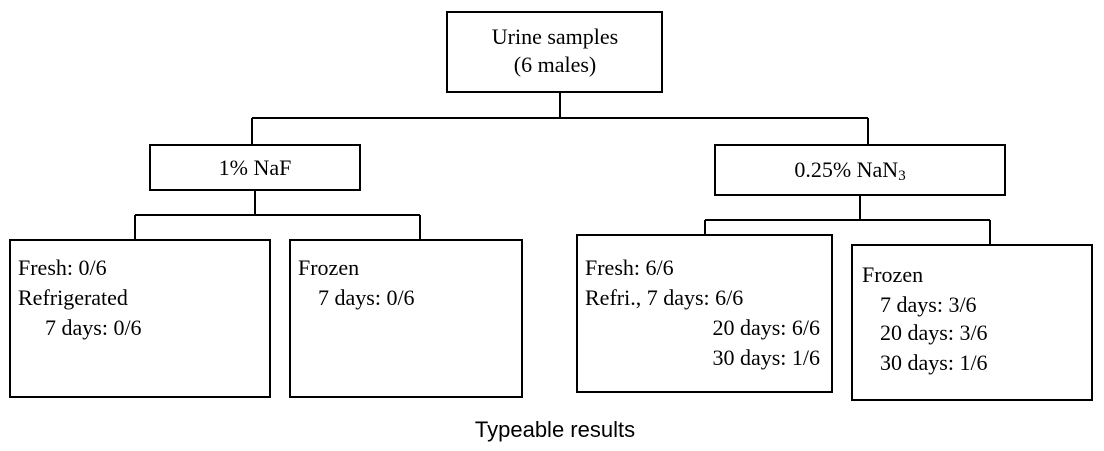 This screenshot has width=1104, height=451. I want to click on branch-label: 1% NaF, so click(255, 167).